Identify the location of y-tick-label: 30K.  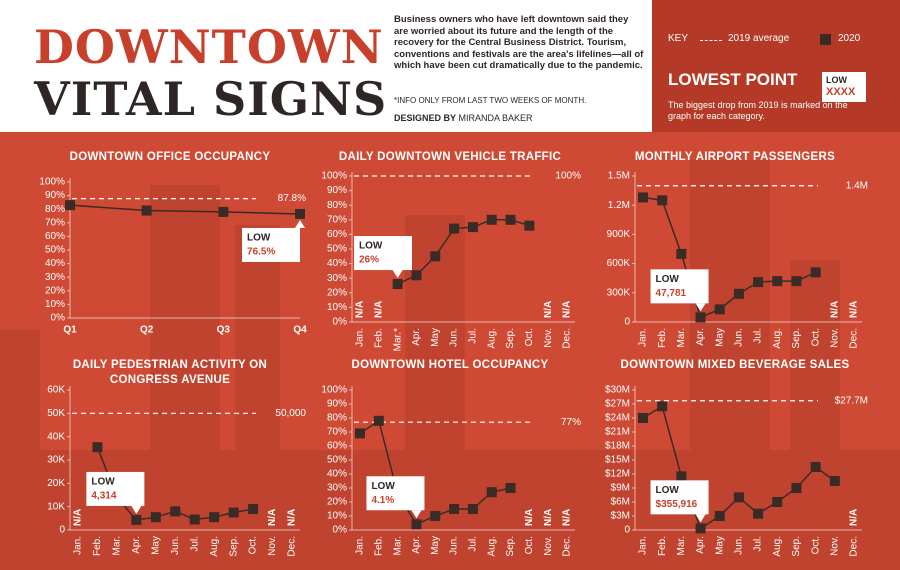
(56, 460).